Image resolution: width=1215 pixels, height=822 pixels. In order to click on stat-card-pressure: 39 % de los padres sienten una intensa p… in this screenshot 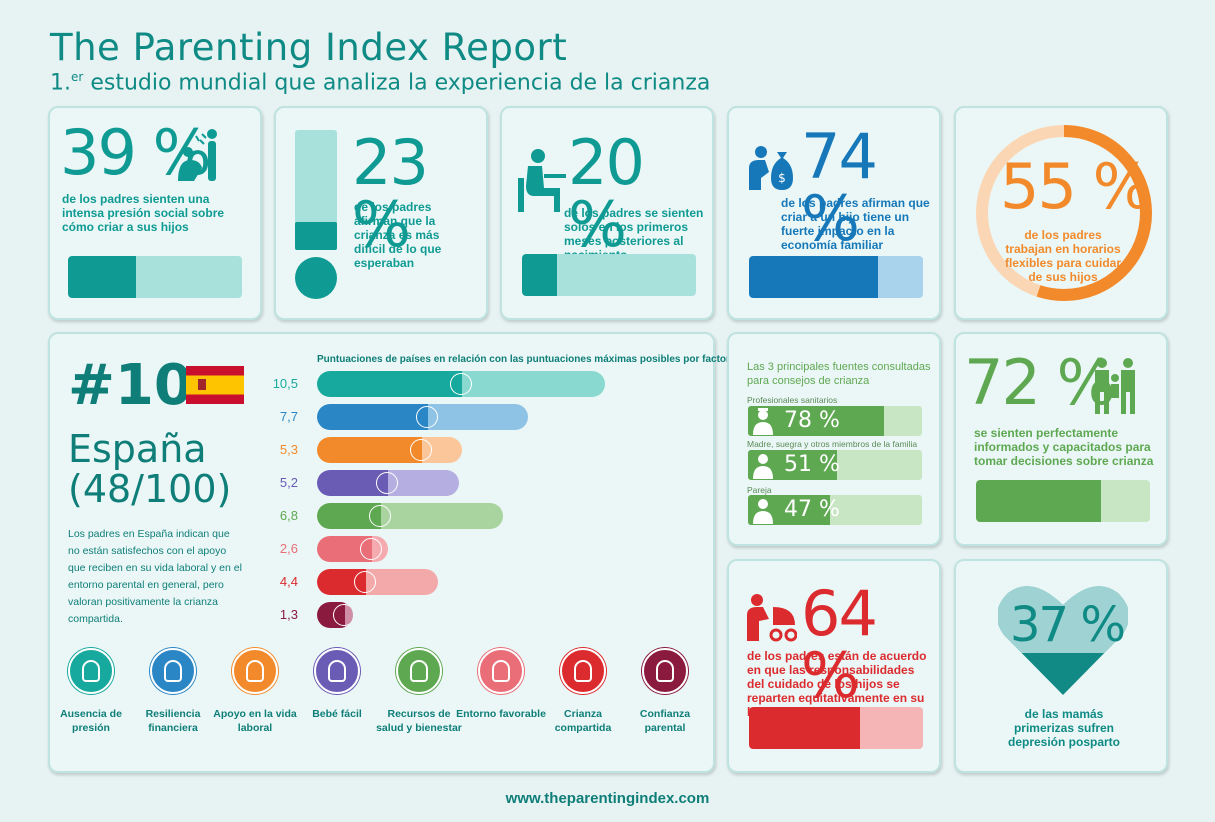, I will do `click(155, 213)`.